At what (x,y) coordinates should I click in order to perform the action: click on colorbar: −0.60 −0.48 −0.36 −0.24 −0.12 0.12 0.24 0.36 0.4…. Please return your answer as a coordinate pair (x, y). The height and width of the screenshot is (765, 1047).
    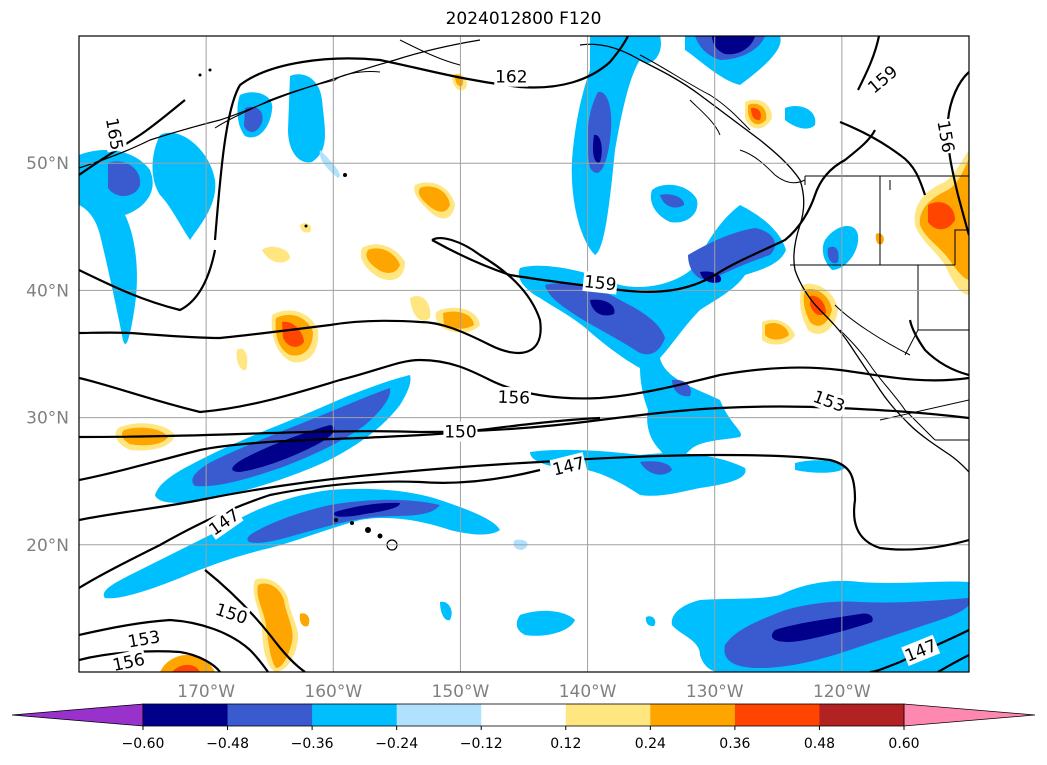
    Looking at the image, I should click on (523, 727).